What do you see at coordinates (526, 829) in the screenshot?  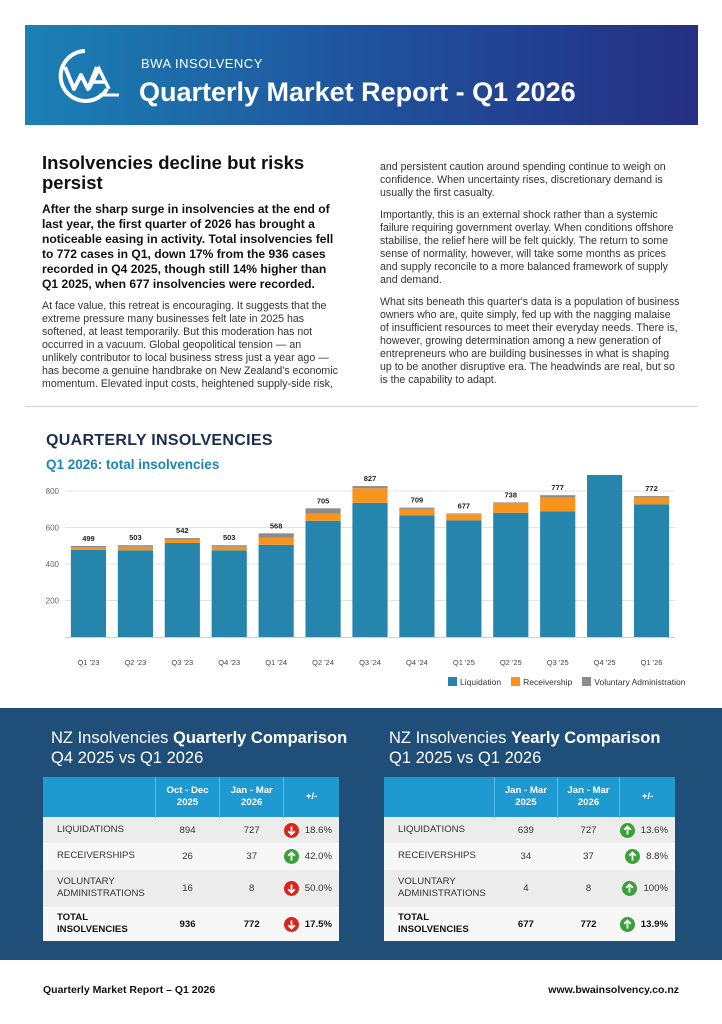 I see `value-previous: 639` at bounding box center [526, 829].